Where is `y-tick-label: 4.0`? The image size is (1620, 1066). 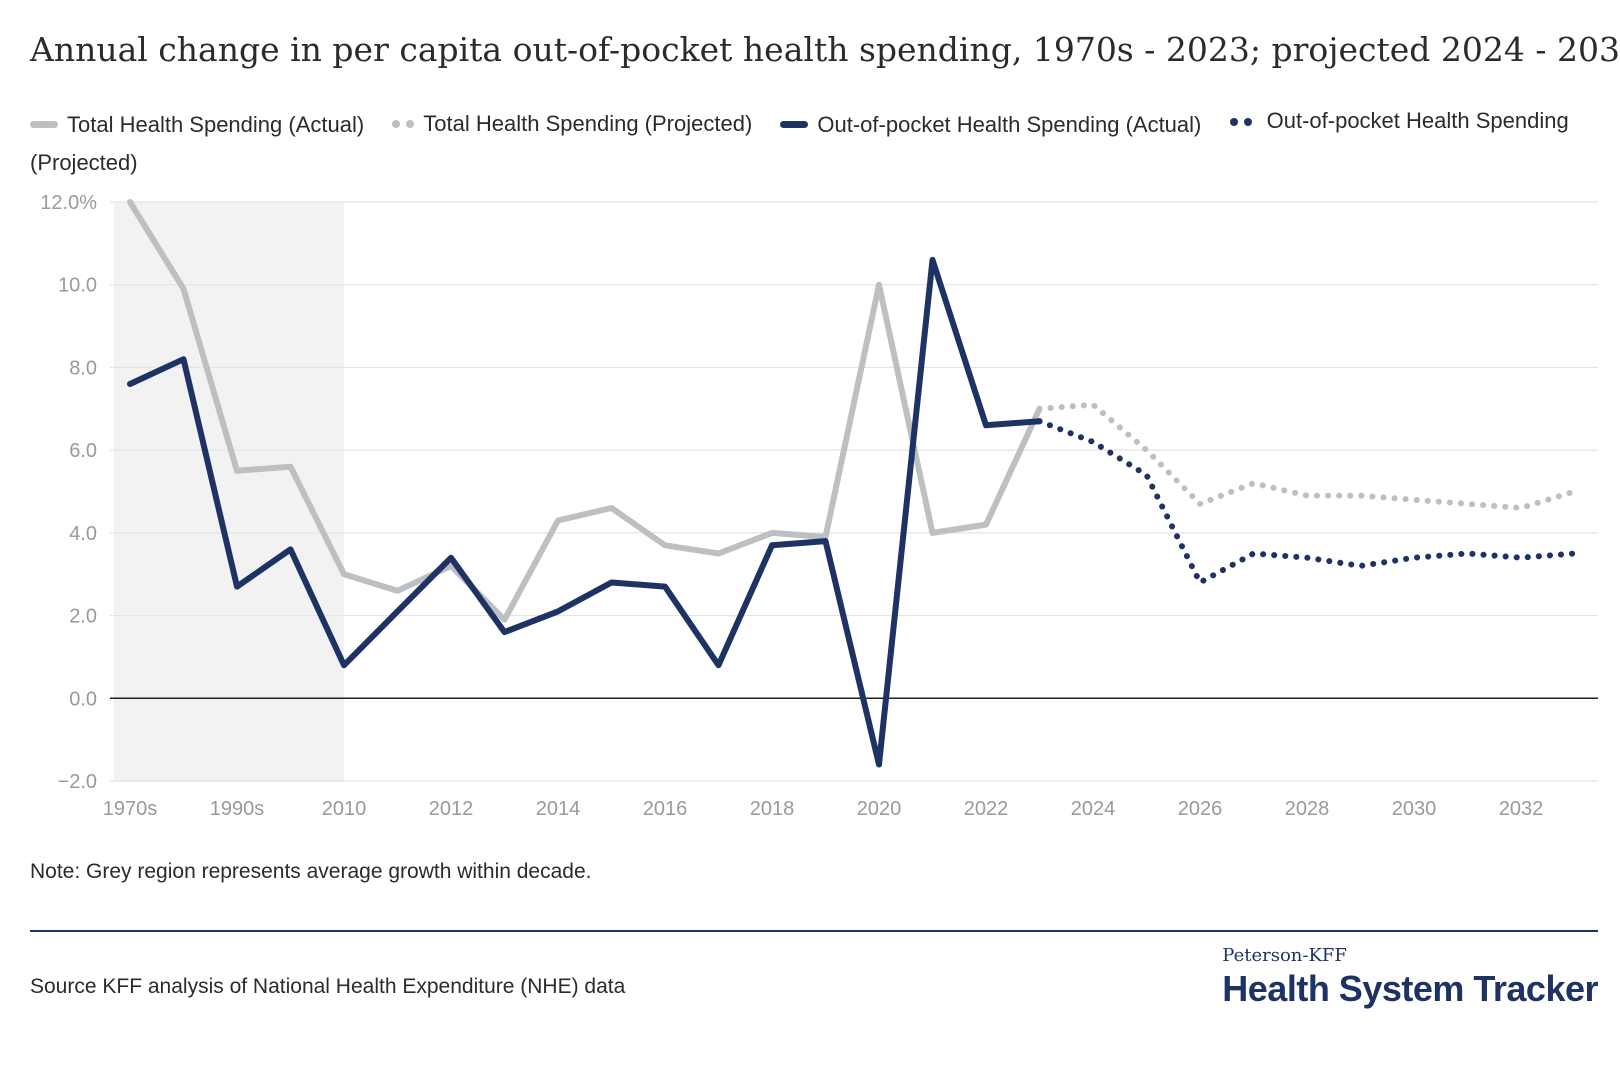 y-tick-label: 4.0 is located at coordinates (83, 534).